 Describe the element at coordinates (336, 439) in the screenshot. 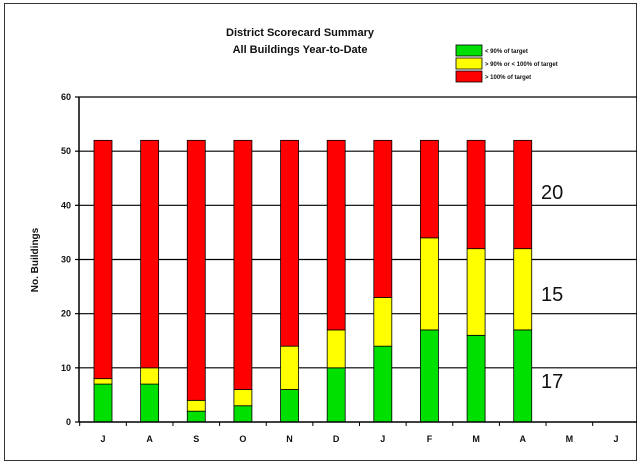

I see `x-tick-label: D` at that location.